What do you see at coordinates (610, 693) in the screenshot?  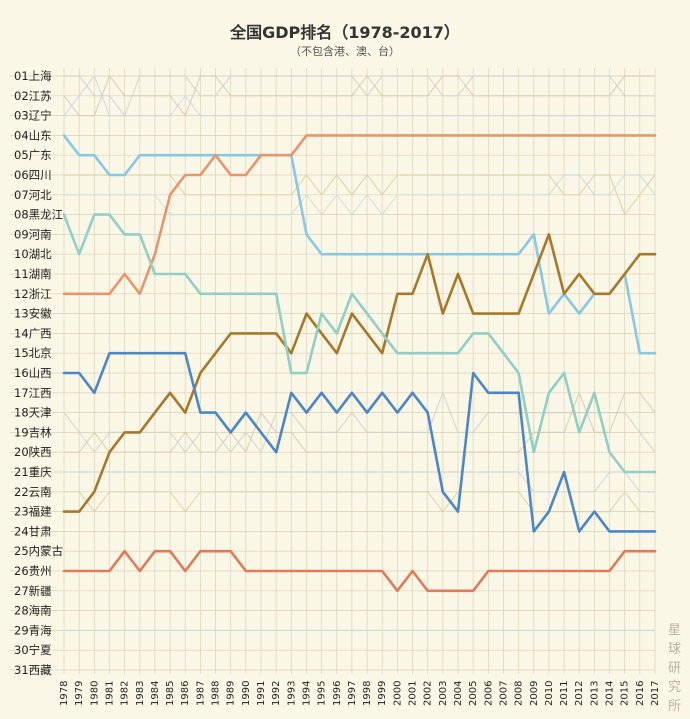 I see `x-tick-label: 2014` at bounding box center [610, 693].